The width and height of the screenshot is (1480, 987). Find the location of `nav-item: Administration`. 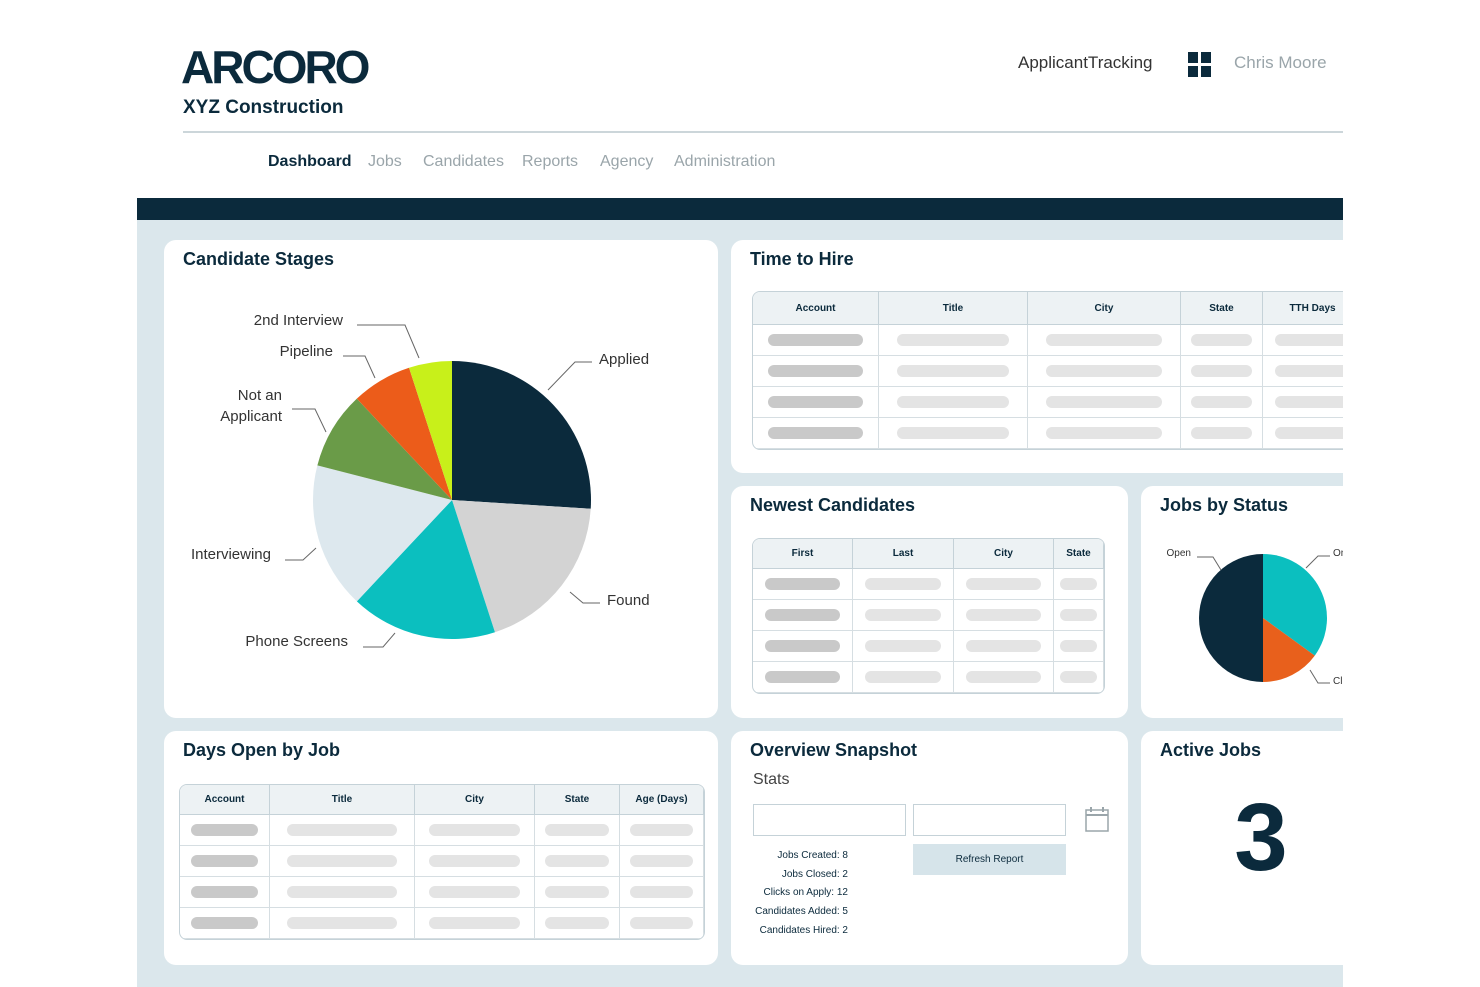

nav-item: Administration is located at coordinates (725, 161).